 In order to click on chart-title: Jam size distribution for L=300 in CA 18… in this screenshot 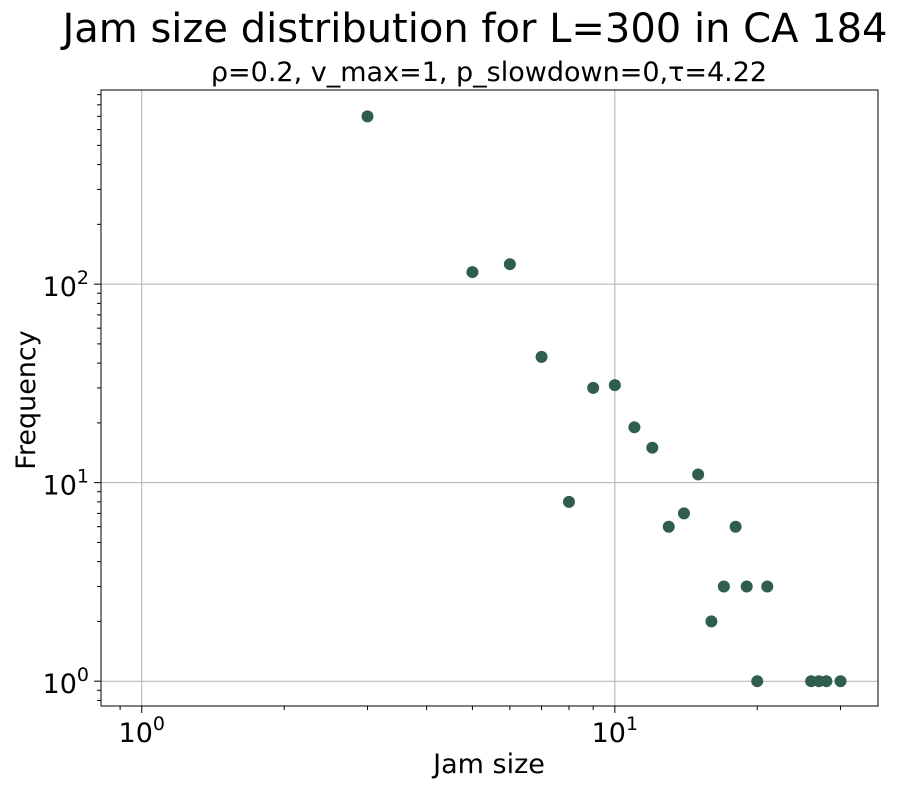, I will do `click(473, 29)`.